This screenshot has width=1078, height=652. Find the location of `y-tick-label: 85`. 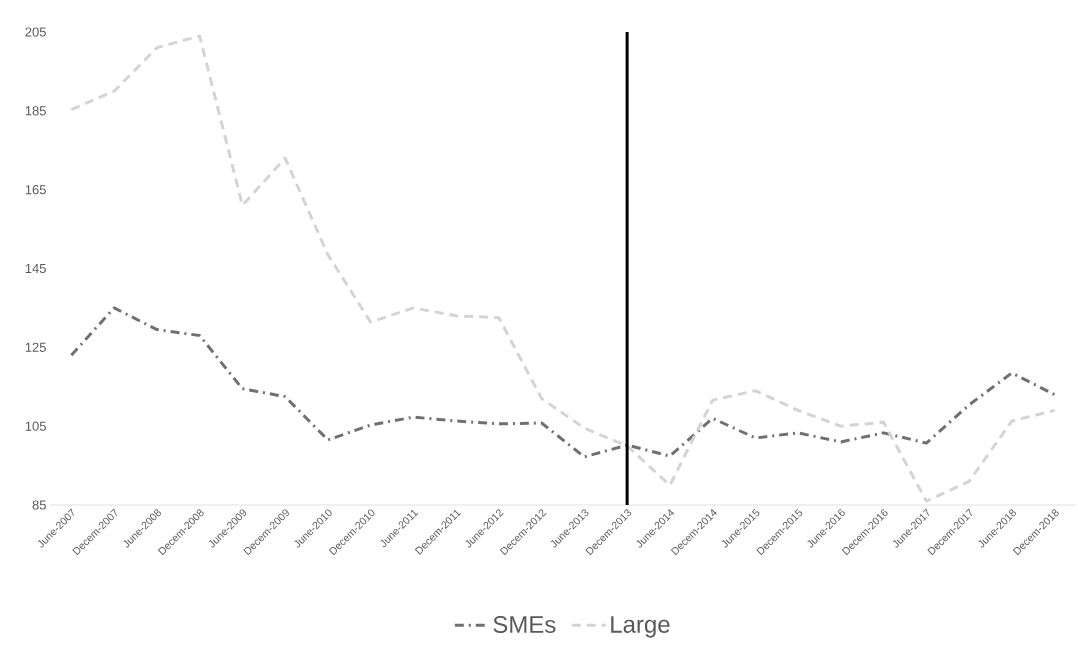

y-tick-label: 85 is located at coordinates (39, 505).